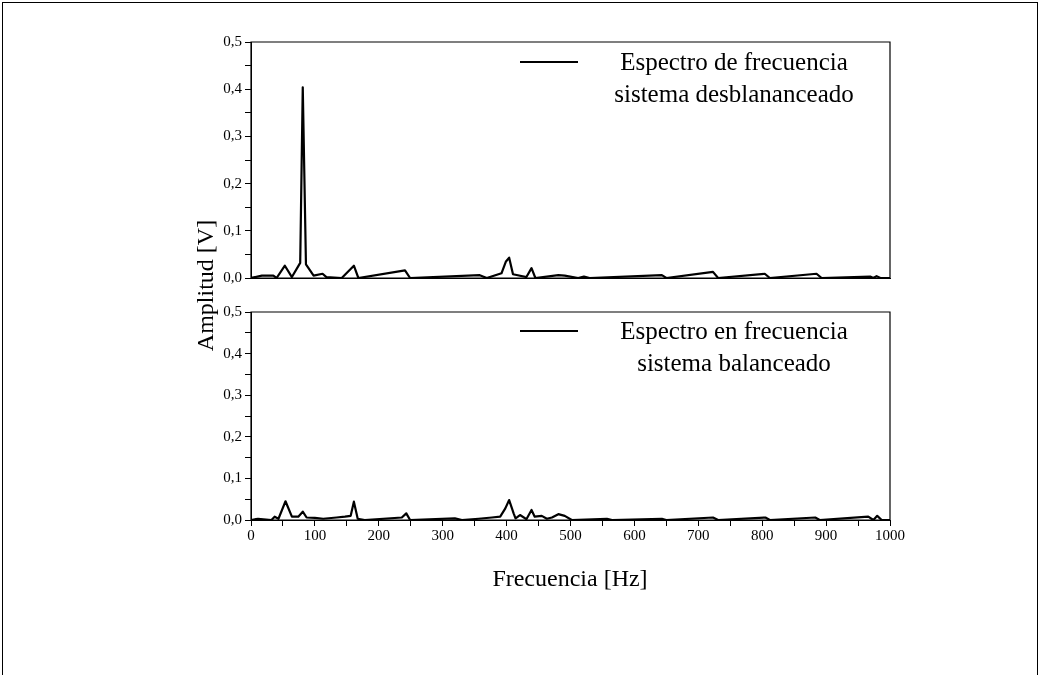 The image size is (1046, 675). What do you see at coordinates (315, 535) in the screenshot?
I see `x-tick-label: 100` at bounding box center [315, 535].